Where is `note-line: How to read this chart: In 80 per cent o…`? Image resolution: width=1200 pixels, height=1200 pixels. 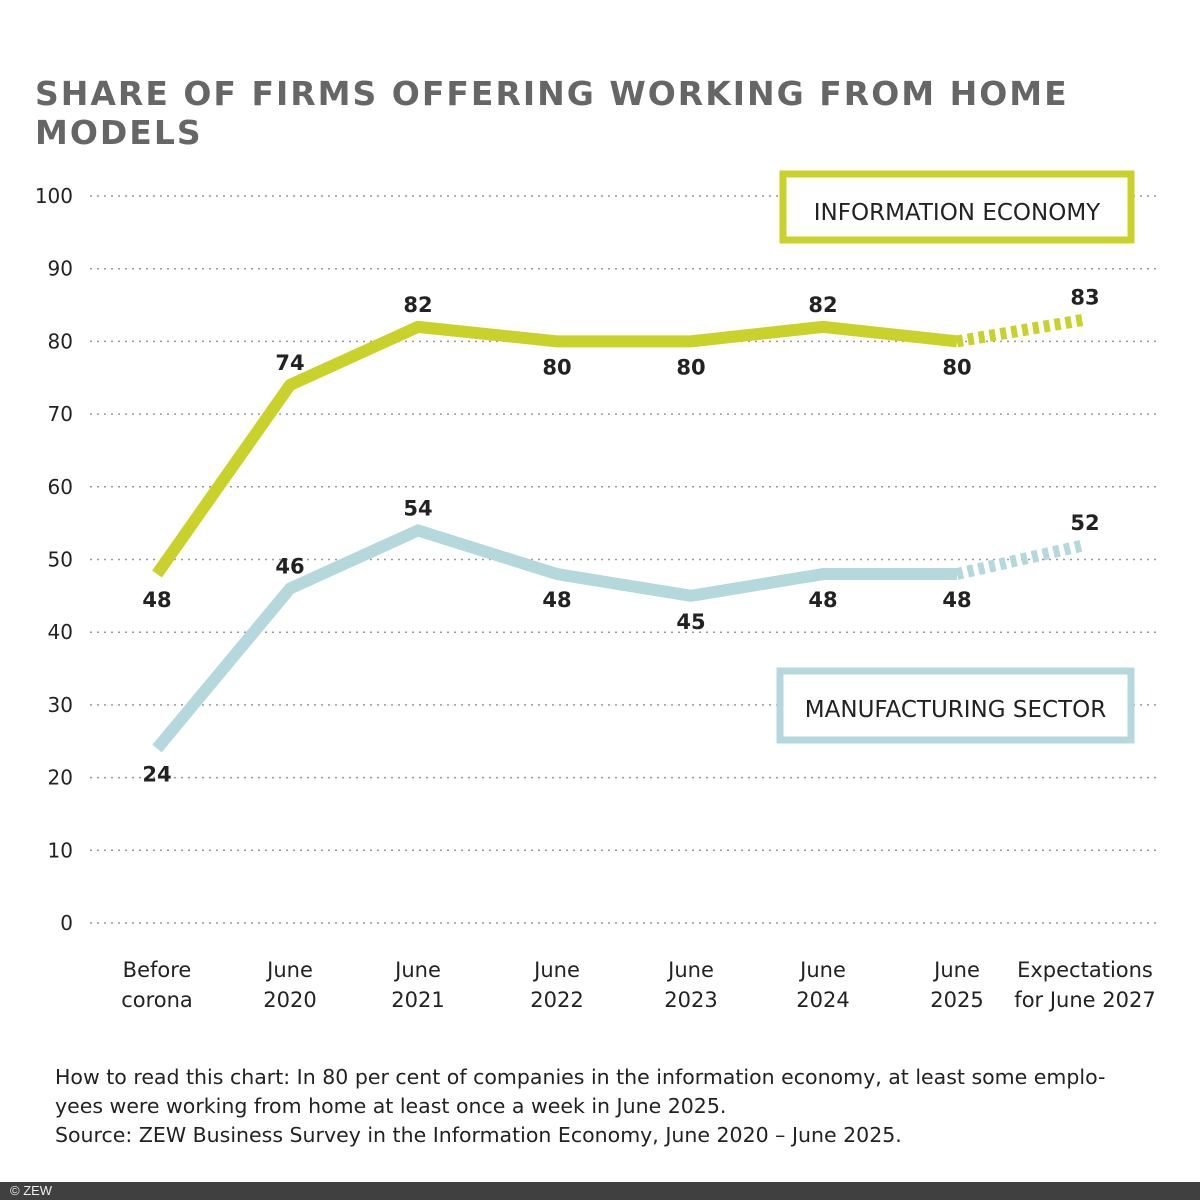 note-line: How to read this chart: In 80 per cent o… is located at coordinates (580, 1077).